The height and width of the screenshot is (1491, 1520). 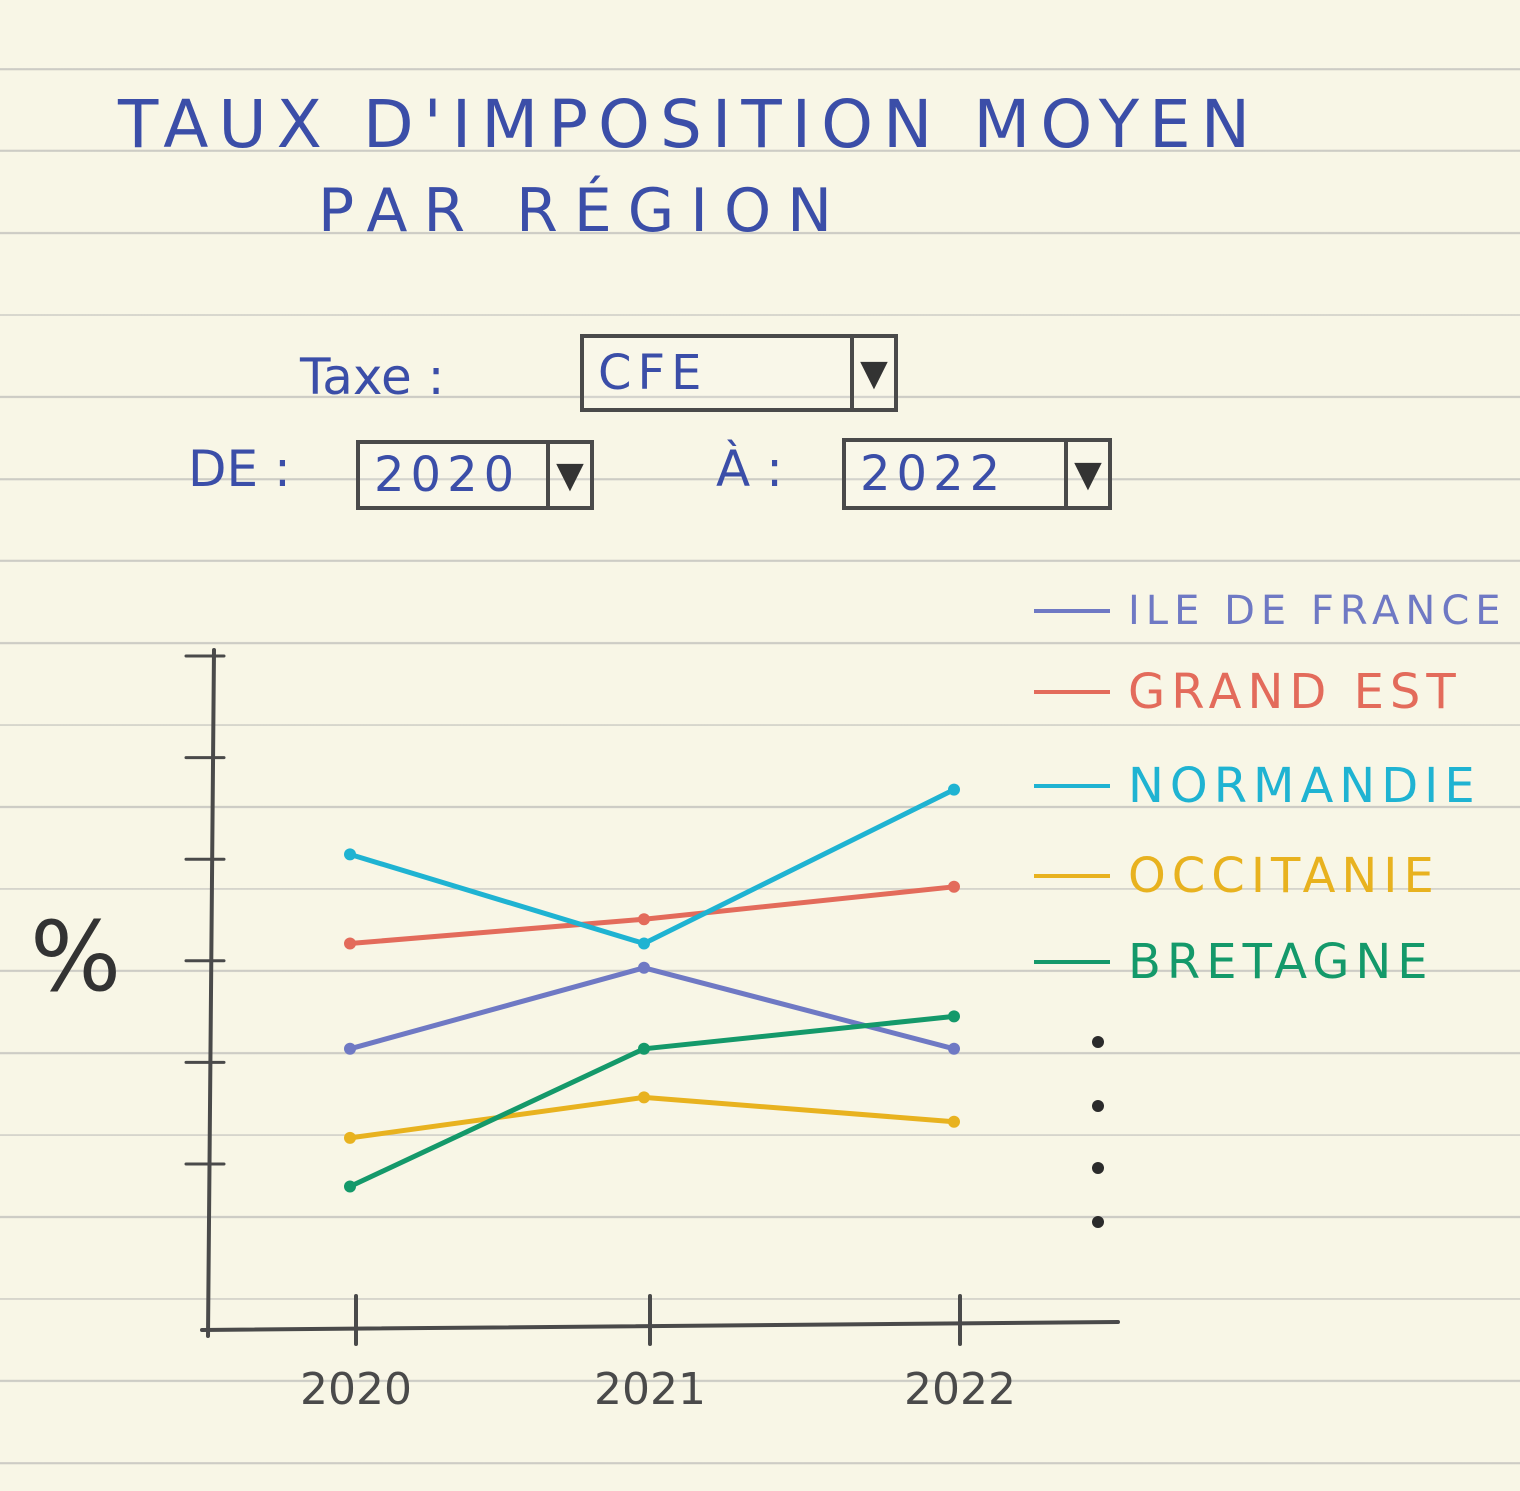 What do you see at coordinates (933, 474) in the screenshot?
I see `to-year-value: 2022` at bounding box center [933, 474].